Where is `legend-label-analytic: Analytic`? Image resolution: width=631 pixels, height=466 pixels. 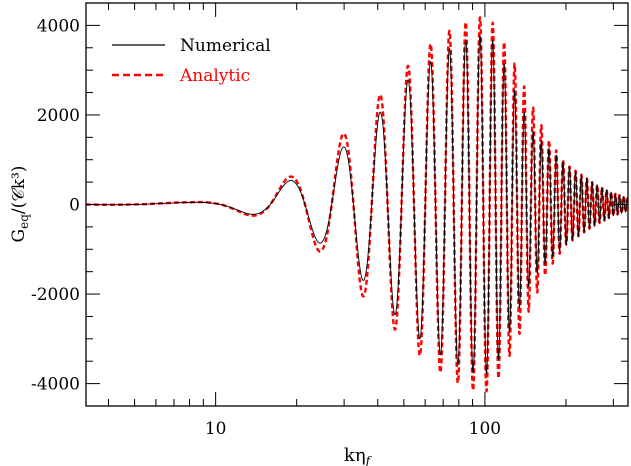
legend-label-analytic: Analytic is located at coordinates (214, 76).